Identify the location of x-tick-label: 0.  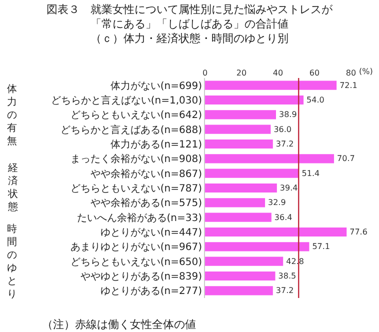
(205, 73).